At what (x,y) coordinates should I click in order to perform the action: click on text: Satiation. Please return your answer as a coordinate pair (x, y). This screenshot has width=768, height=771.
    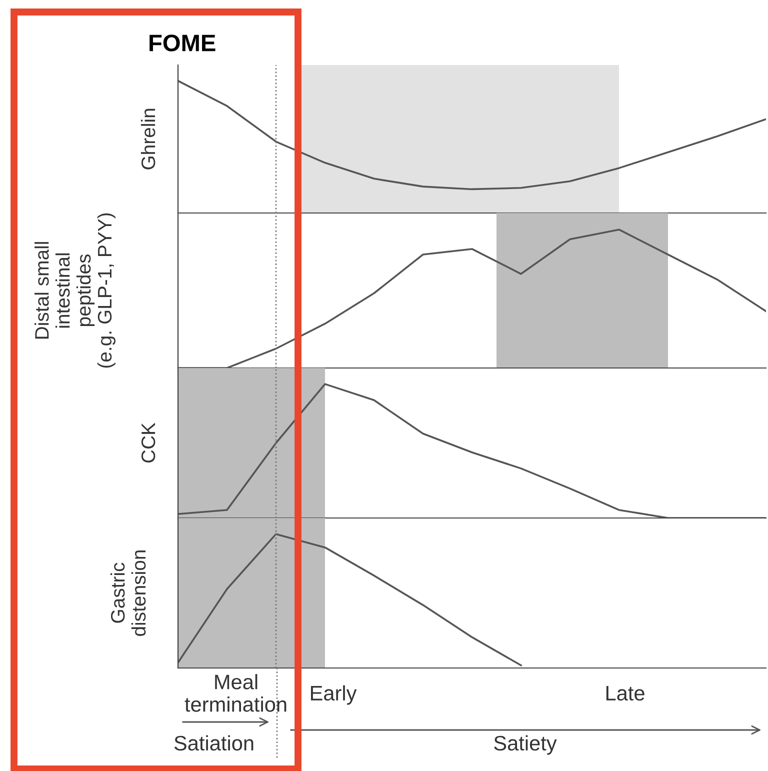
    Looking at the image, I should click on (214, 743).